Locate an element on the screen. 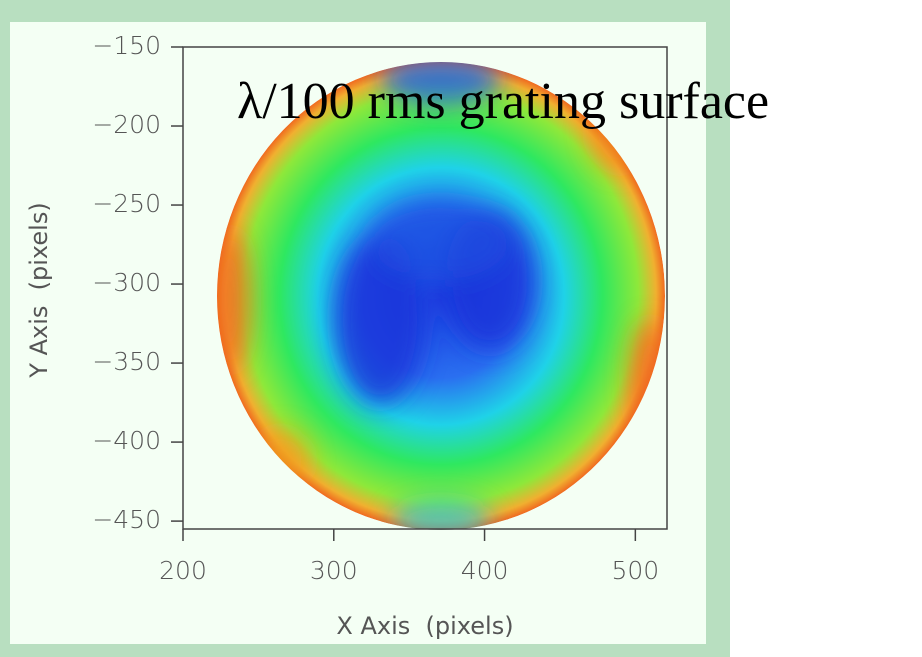  x-tick-label: 300 is located at coordinates (334, 570).